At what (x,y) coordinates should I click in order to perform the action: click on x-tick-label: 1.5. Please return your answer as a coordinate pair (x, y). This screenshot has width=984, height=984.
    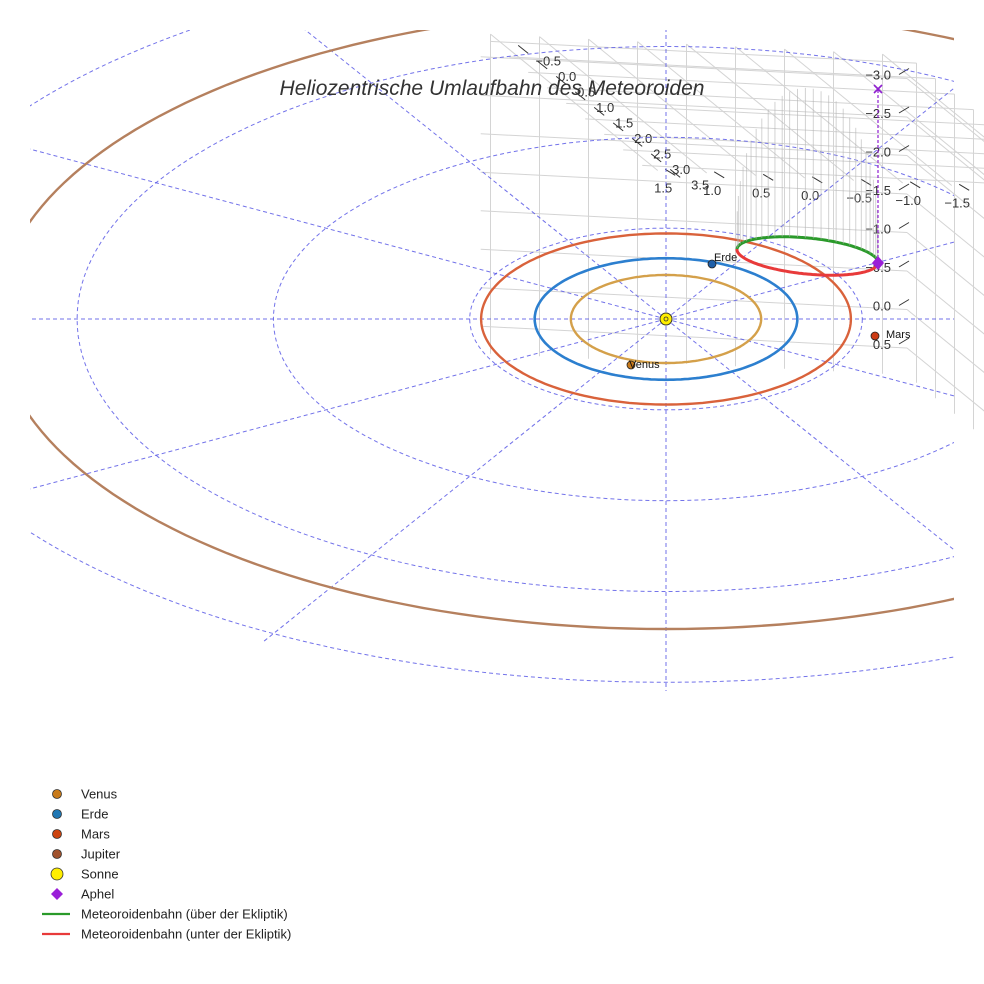
    Looking at the image, I should click on (663, 187).